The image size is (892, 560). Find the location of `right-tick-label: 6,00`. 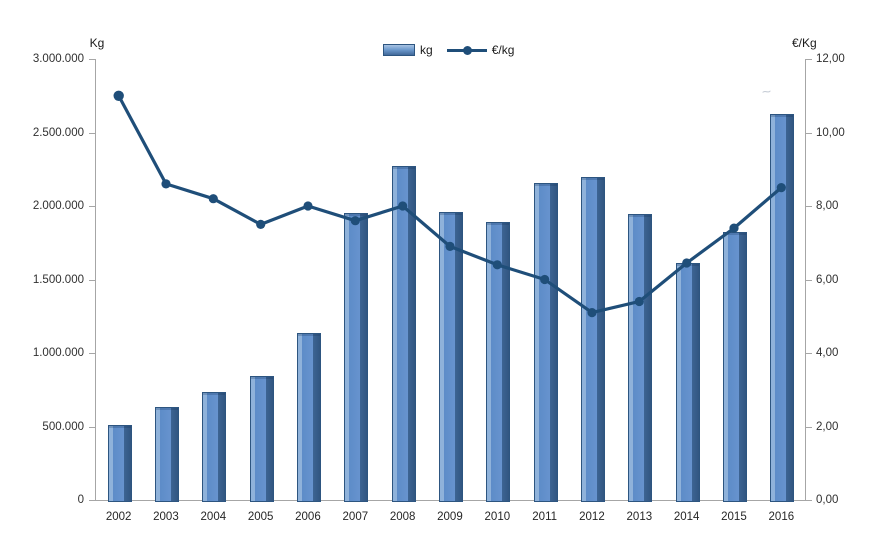

right-tick-label: 6,00 is located at coordinates (827, 279).